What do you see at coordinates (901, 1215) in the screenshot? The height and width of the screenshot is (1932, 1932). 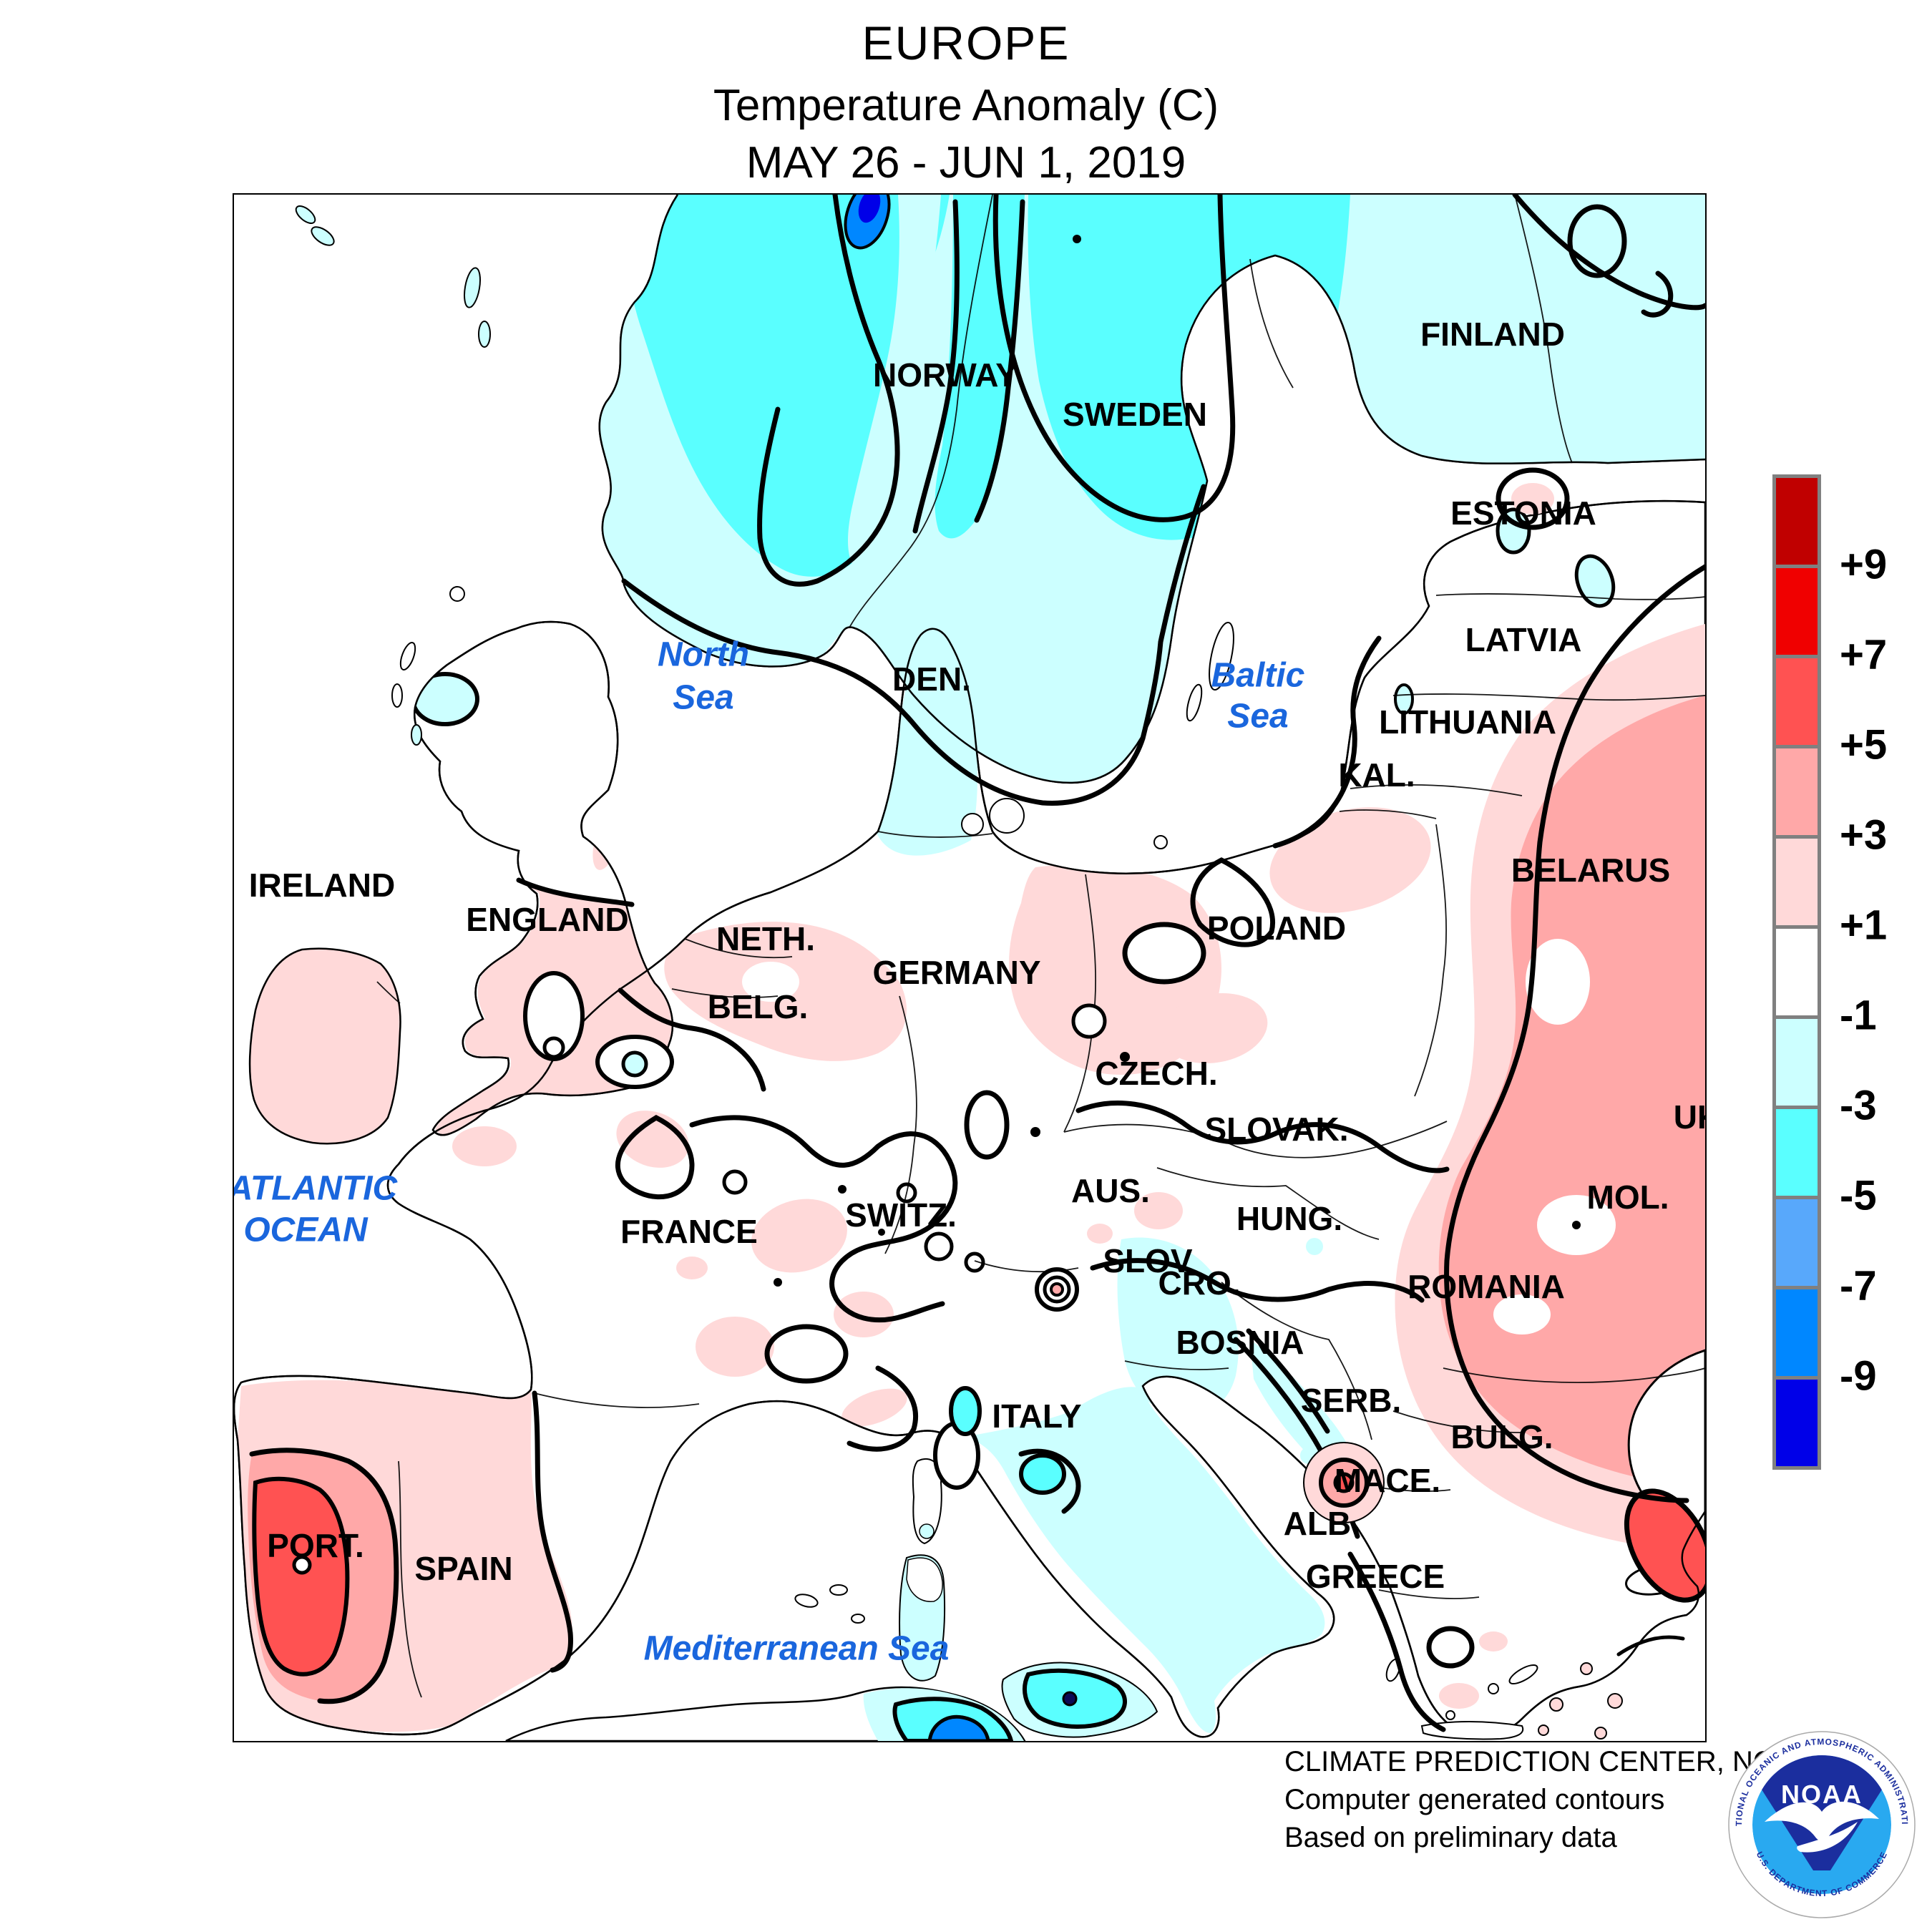 I see `country-label-switzerland: SWITZ.` at bounding box center [901, 1215].